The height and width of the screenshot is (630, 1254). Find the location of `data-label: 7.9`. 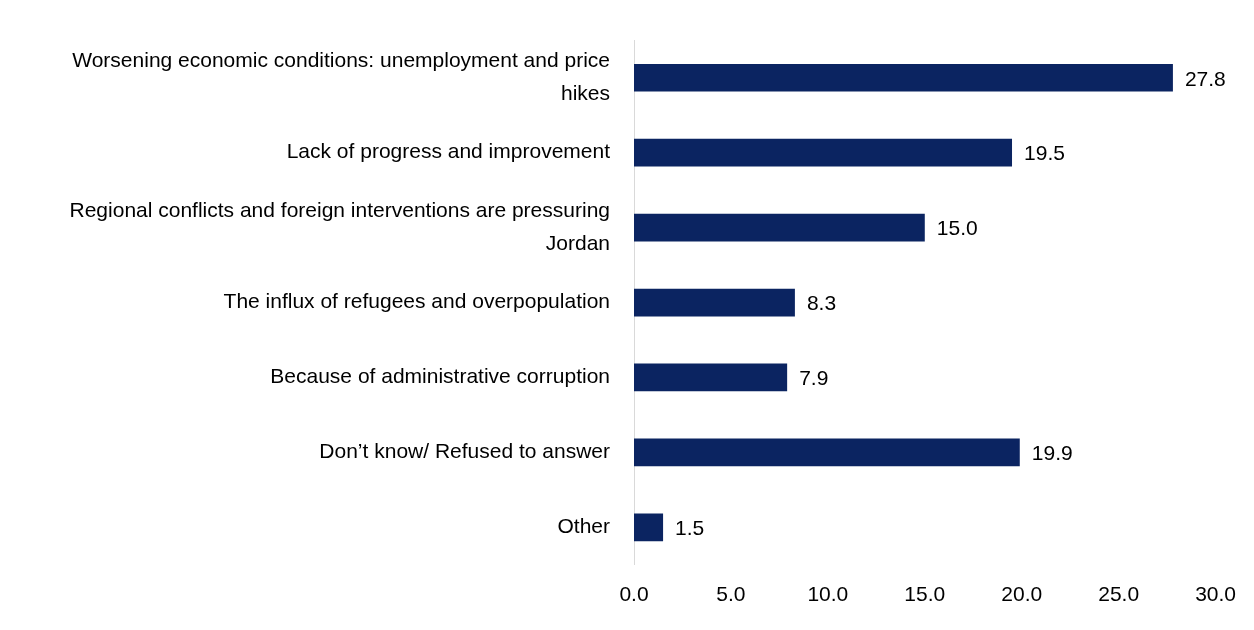

data-label: 7.9 is located at coordinates (814, 378).